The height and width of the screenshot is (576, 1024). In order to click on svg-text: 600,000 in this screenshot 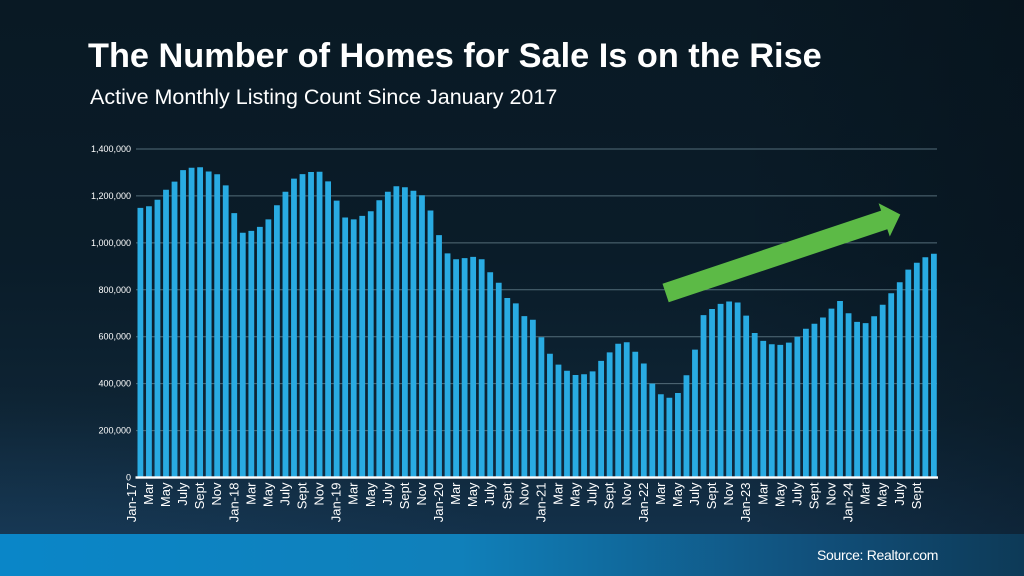, I will do `click(114, 337)`.